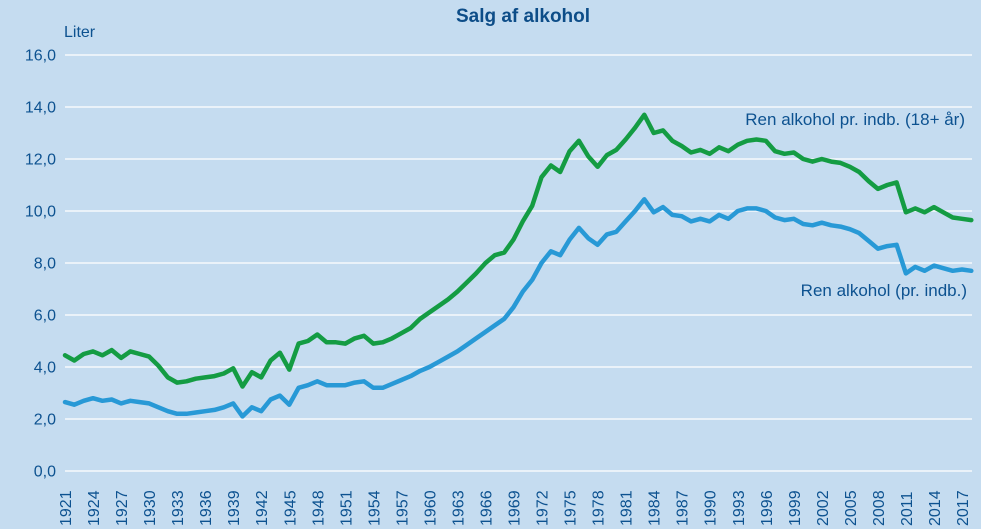 This screenshot has height=529, width=981. What do you see at coordinates (206, 508) in the screenshot?
I see `x-axis-tick-label: 1936` at bounding box center [206, 508].